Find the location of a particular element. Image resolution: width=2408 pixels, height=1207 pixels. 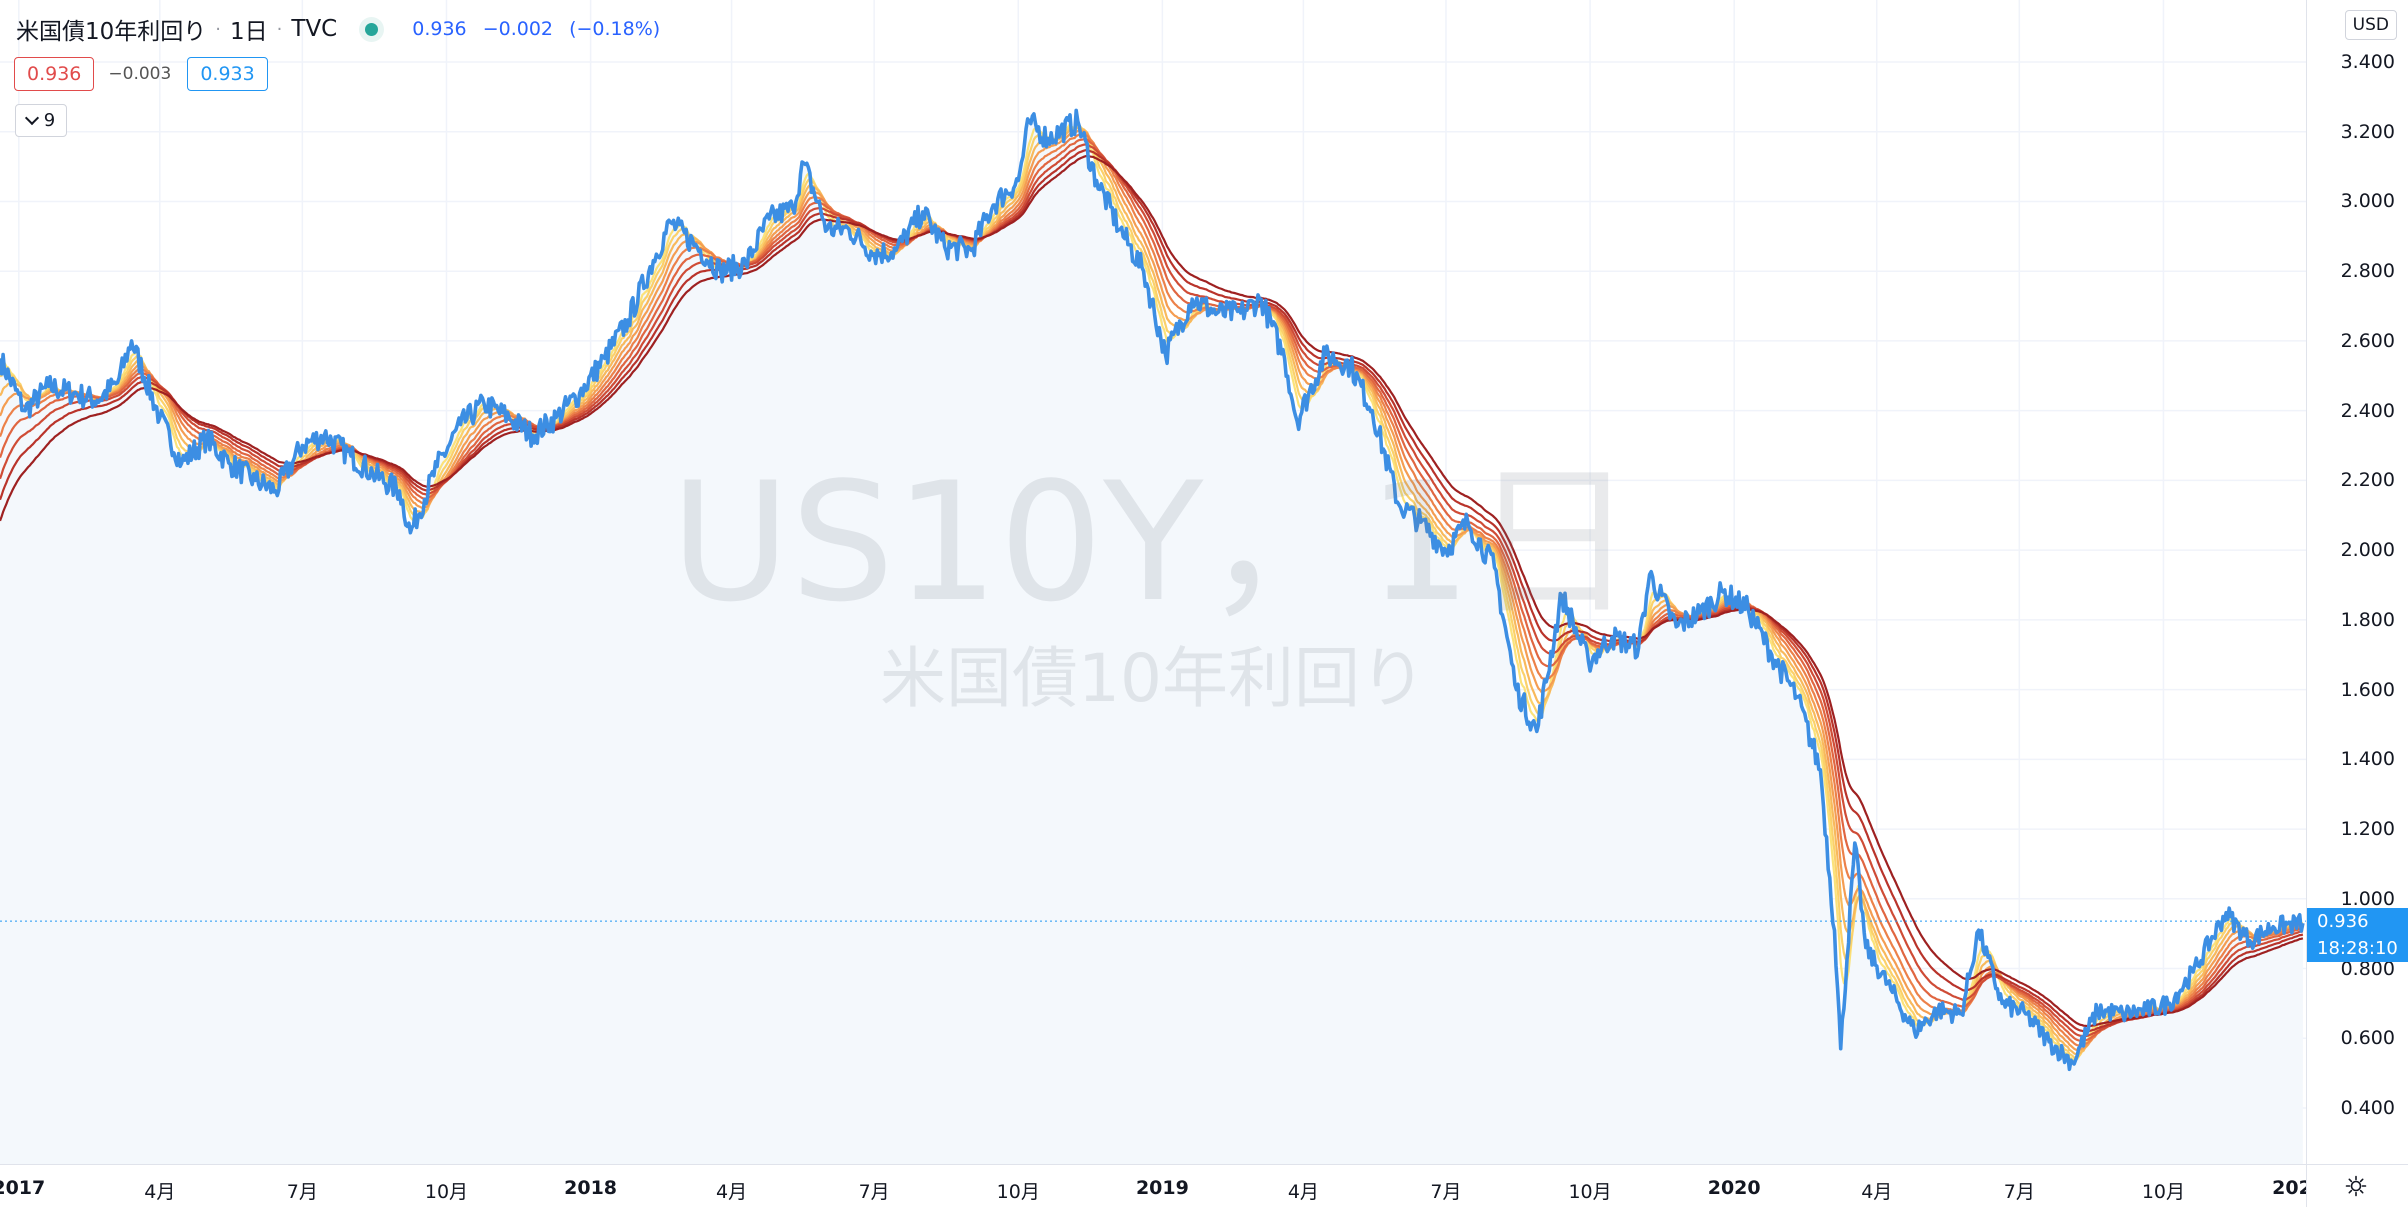

last-value: 0.936 is located at coordinates (439, 29).